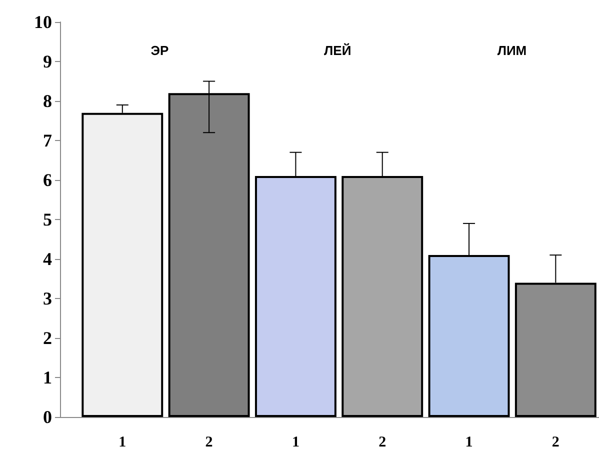  What do you see at coordinates (47, 62) in the screenshot?
I see `y-tick-label: 9` at bounding box center [47, 62].